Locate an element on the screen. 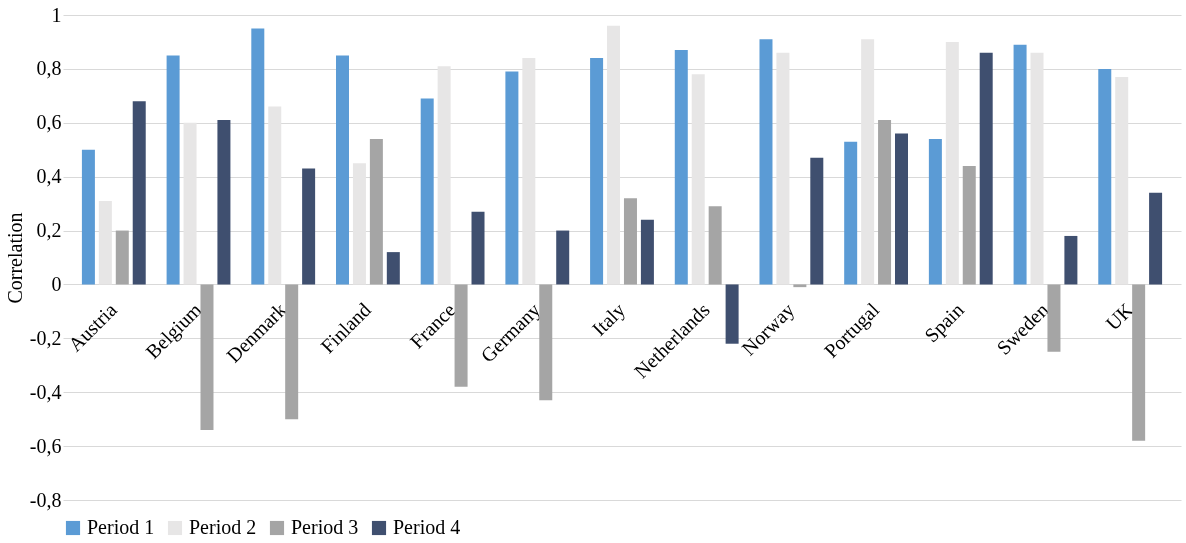 Image resolution: width=1186 pixels, height=543 pixels. legend-label: Period 2 is located at coordinates (223, 527).